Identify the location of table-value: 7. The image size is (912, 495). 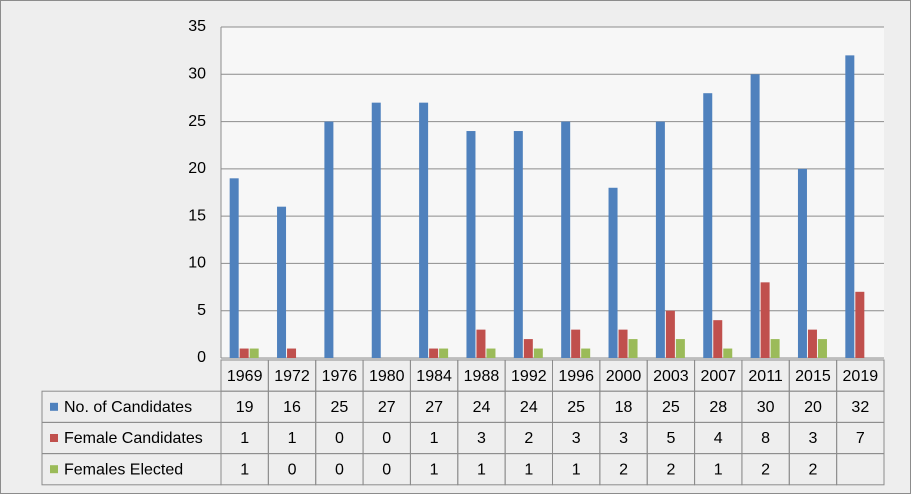
(860, 438).